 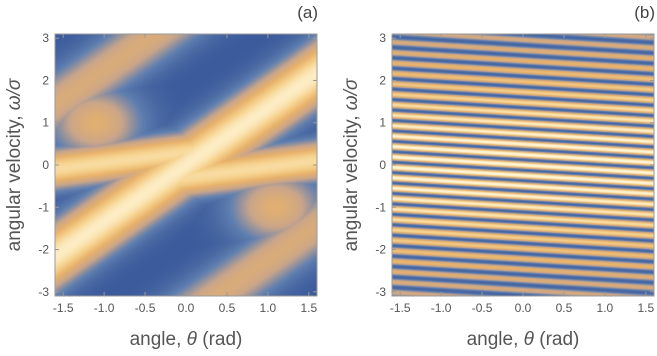 I want to click on panel-a-label: (a), so click(x=307, y=12).